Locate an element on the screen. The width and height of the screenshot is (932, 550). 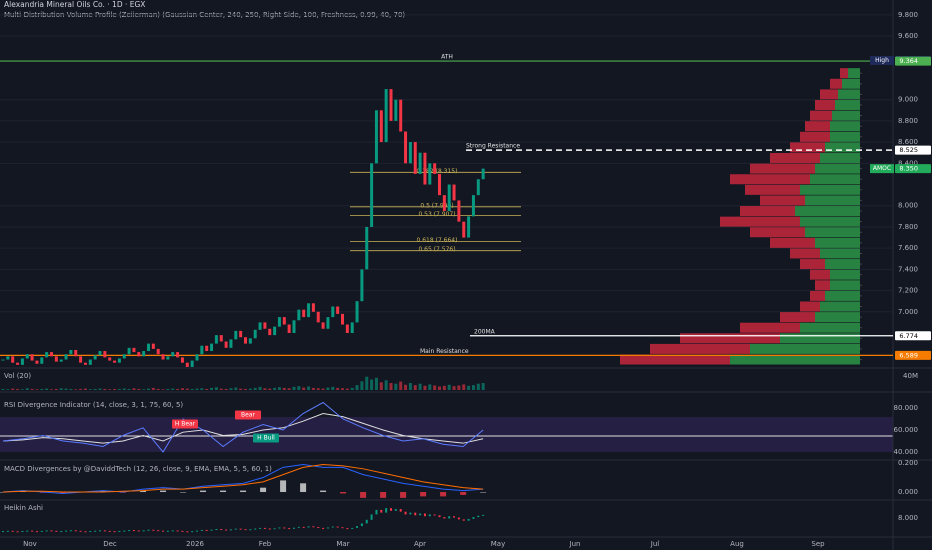
main-resistance-label: Main Resistance is located at coordinates (444, 351).